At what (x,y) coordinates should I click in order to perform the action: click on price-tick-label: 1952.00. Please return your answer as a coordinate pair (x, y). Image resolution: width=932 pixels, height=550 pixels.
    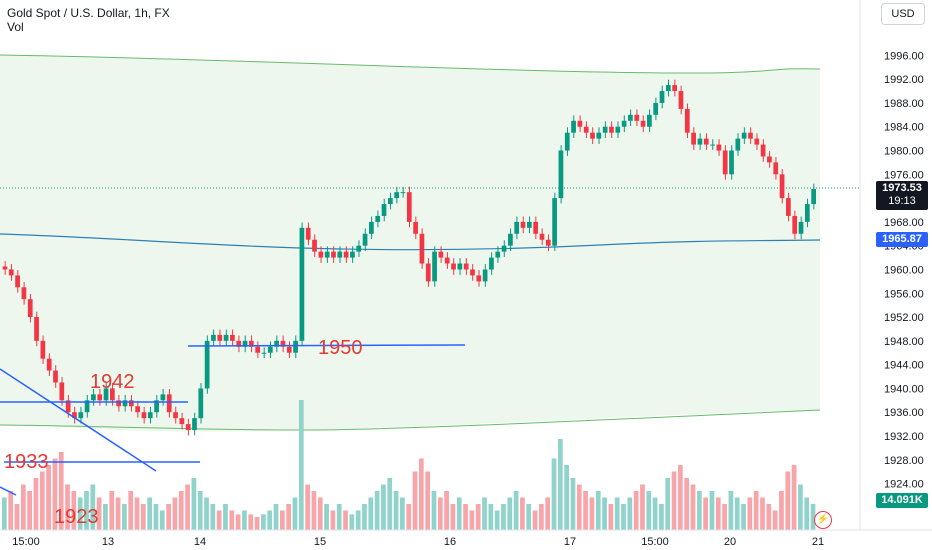
    Looking at the image, I should click on (904, 318).